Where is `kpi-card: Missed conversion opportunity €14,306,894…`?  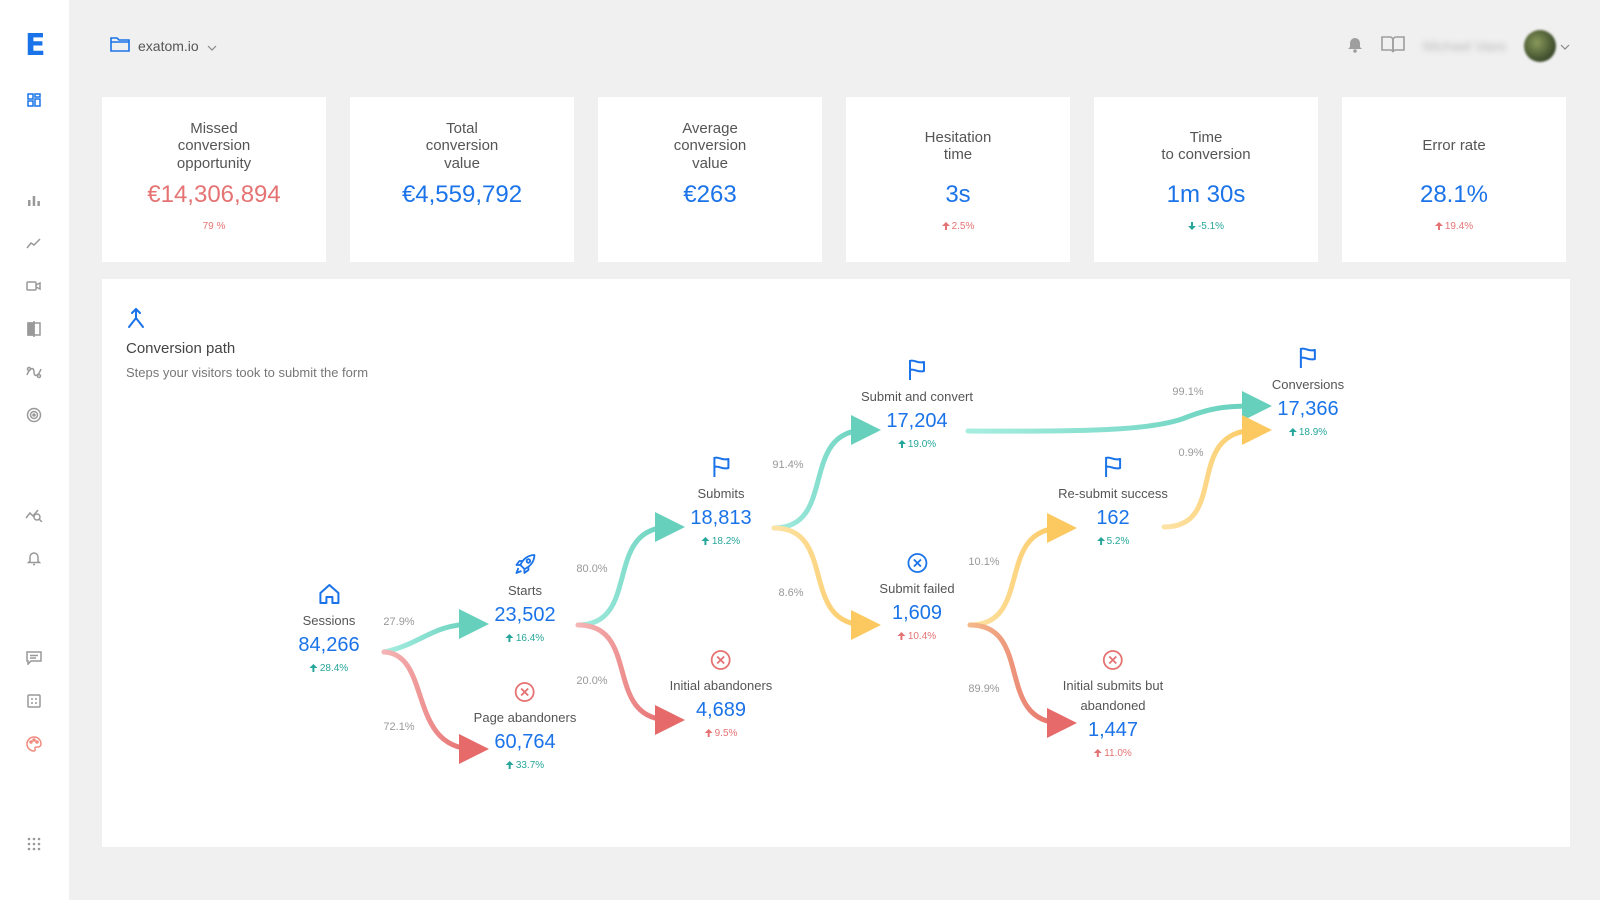
kpi-card: Missed conversion opportunity €14,306,894… is located at coordinates (214, 179).